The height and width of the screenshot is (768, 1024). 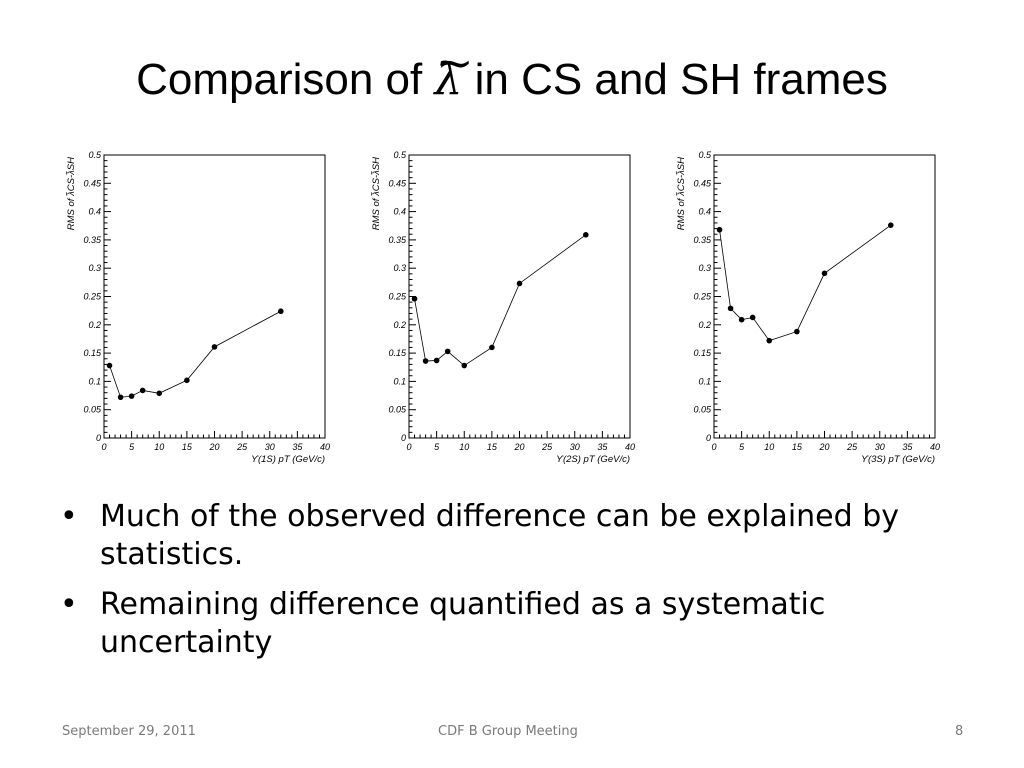 What do you see at coordinates (448, 79) in the screenshot?
I see `title-lambda: λ` at bounding box center [448, 79].